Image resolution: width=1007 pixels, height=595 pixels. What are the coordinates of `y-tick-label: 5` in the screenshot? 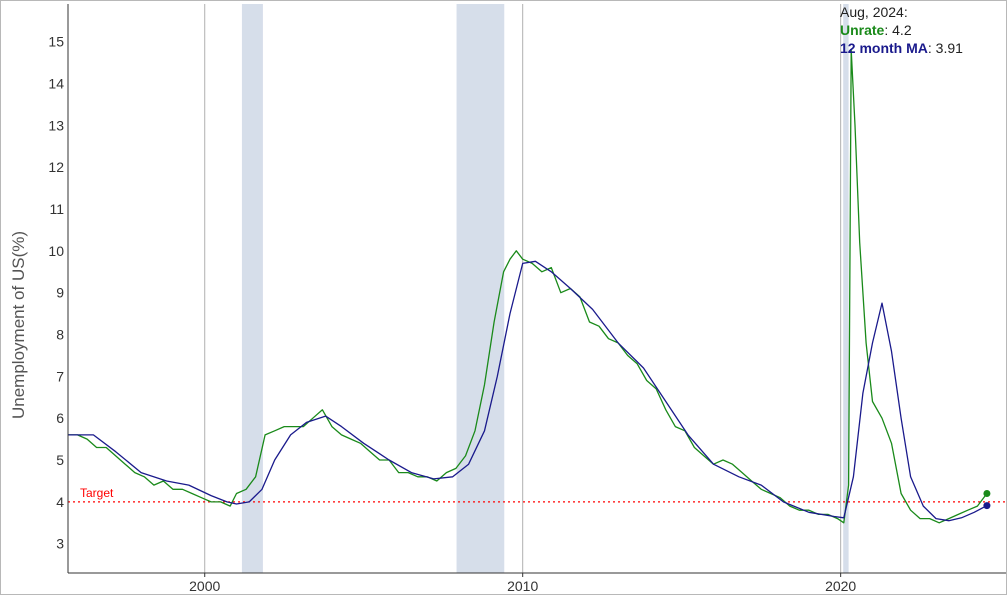 It's located at (60, 460).